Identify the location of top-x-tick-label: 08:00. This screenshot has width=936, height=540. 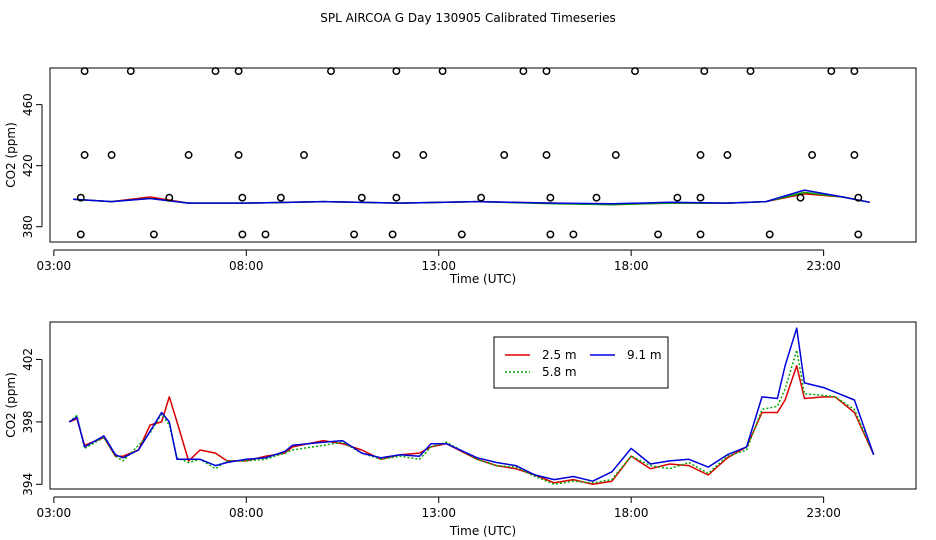
(246, 266).